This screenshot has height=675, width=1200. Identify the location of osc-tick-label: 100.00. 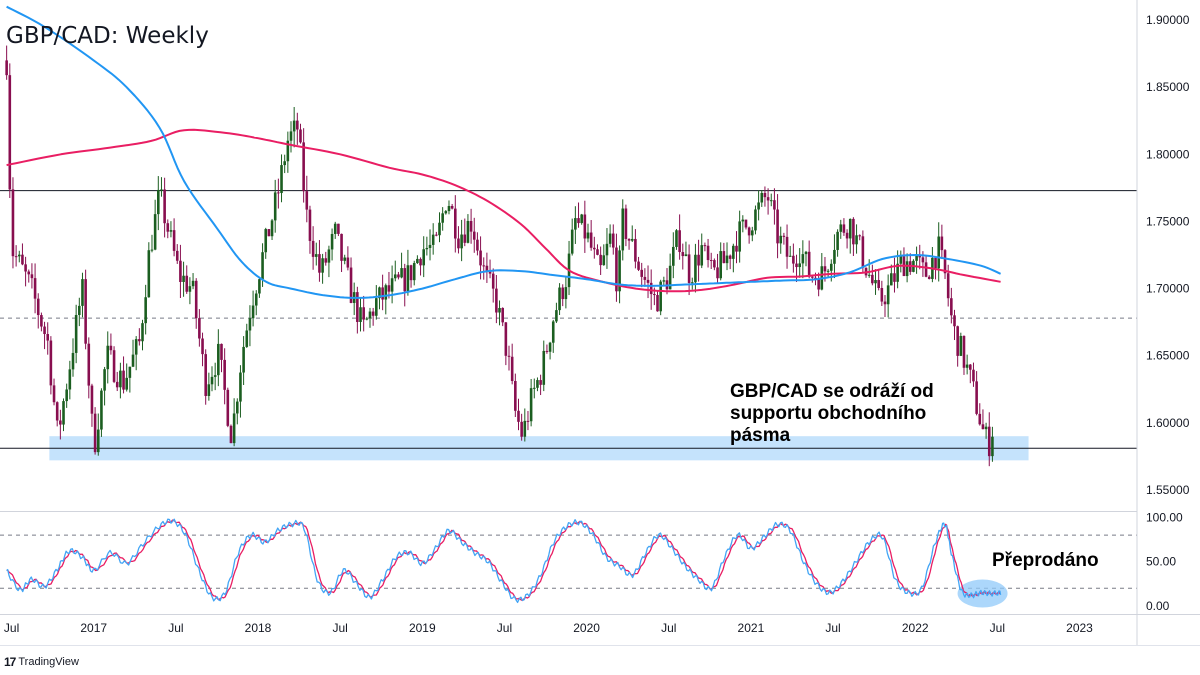
(1164, 517).